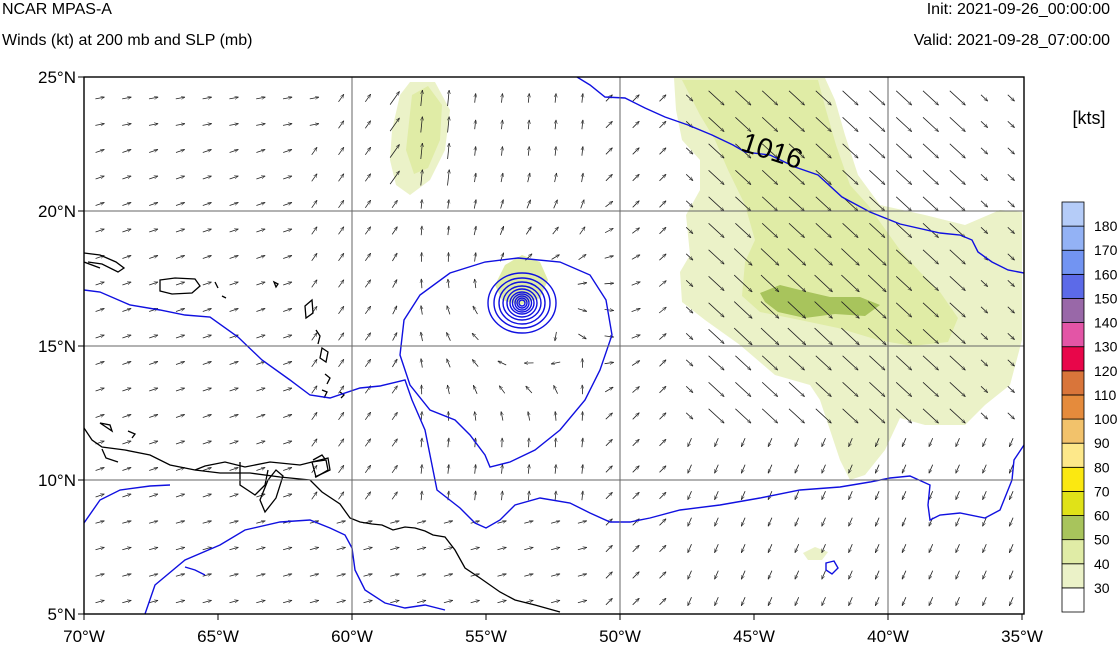 Image resolution: width=1118 pixels, height=663 pixels. I want to click on island-dominica, so click(318, 337).